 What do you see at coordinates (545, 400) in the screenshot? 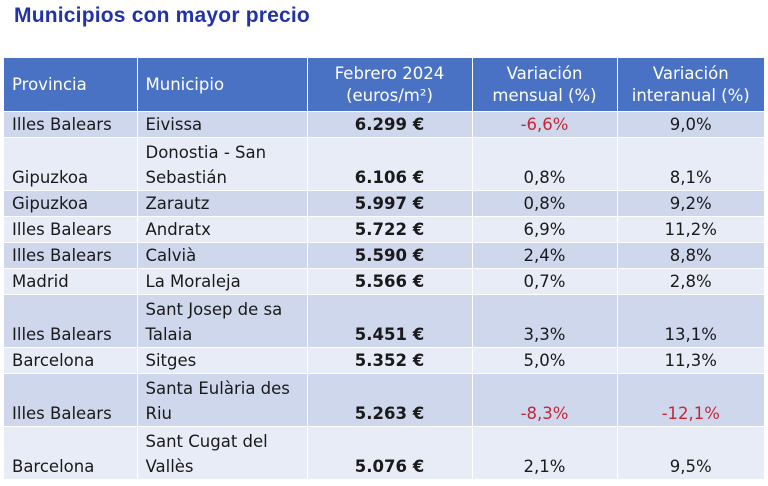
I see `cell-mensual: -8,3%` at bounding box center [545, 400].